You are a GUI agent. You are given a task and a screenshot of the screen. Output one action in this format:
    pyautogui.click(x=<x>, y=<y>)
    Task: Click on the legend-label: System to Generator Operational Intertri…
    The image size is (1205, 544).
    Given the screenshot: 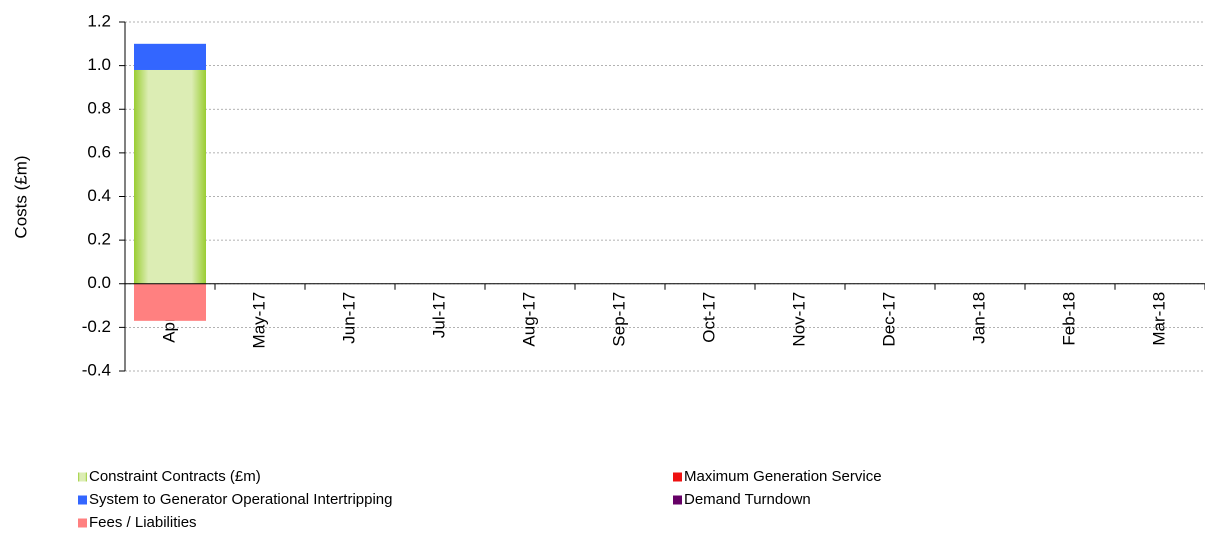 What is the action you would take?
    pyautogui.click(x=241, y=499)
    